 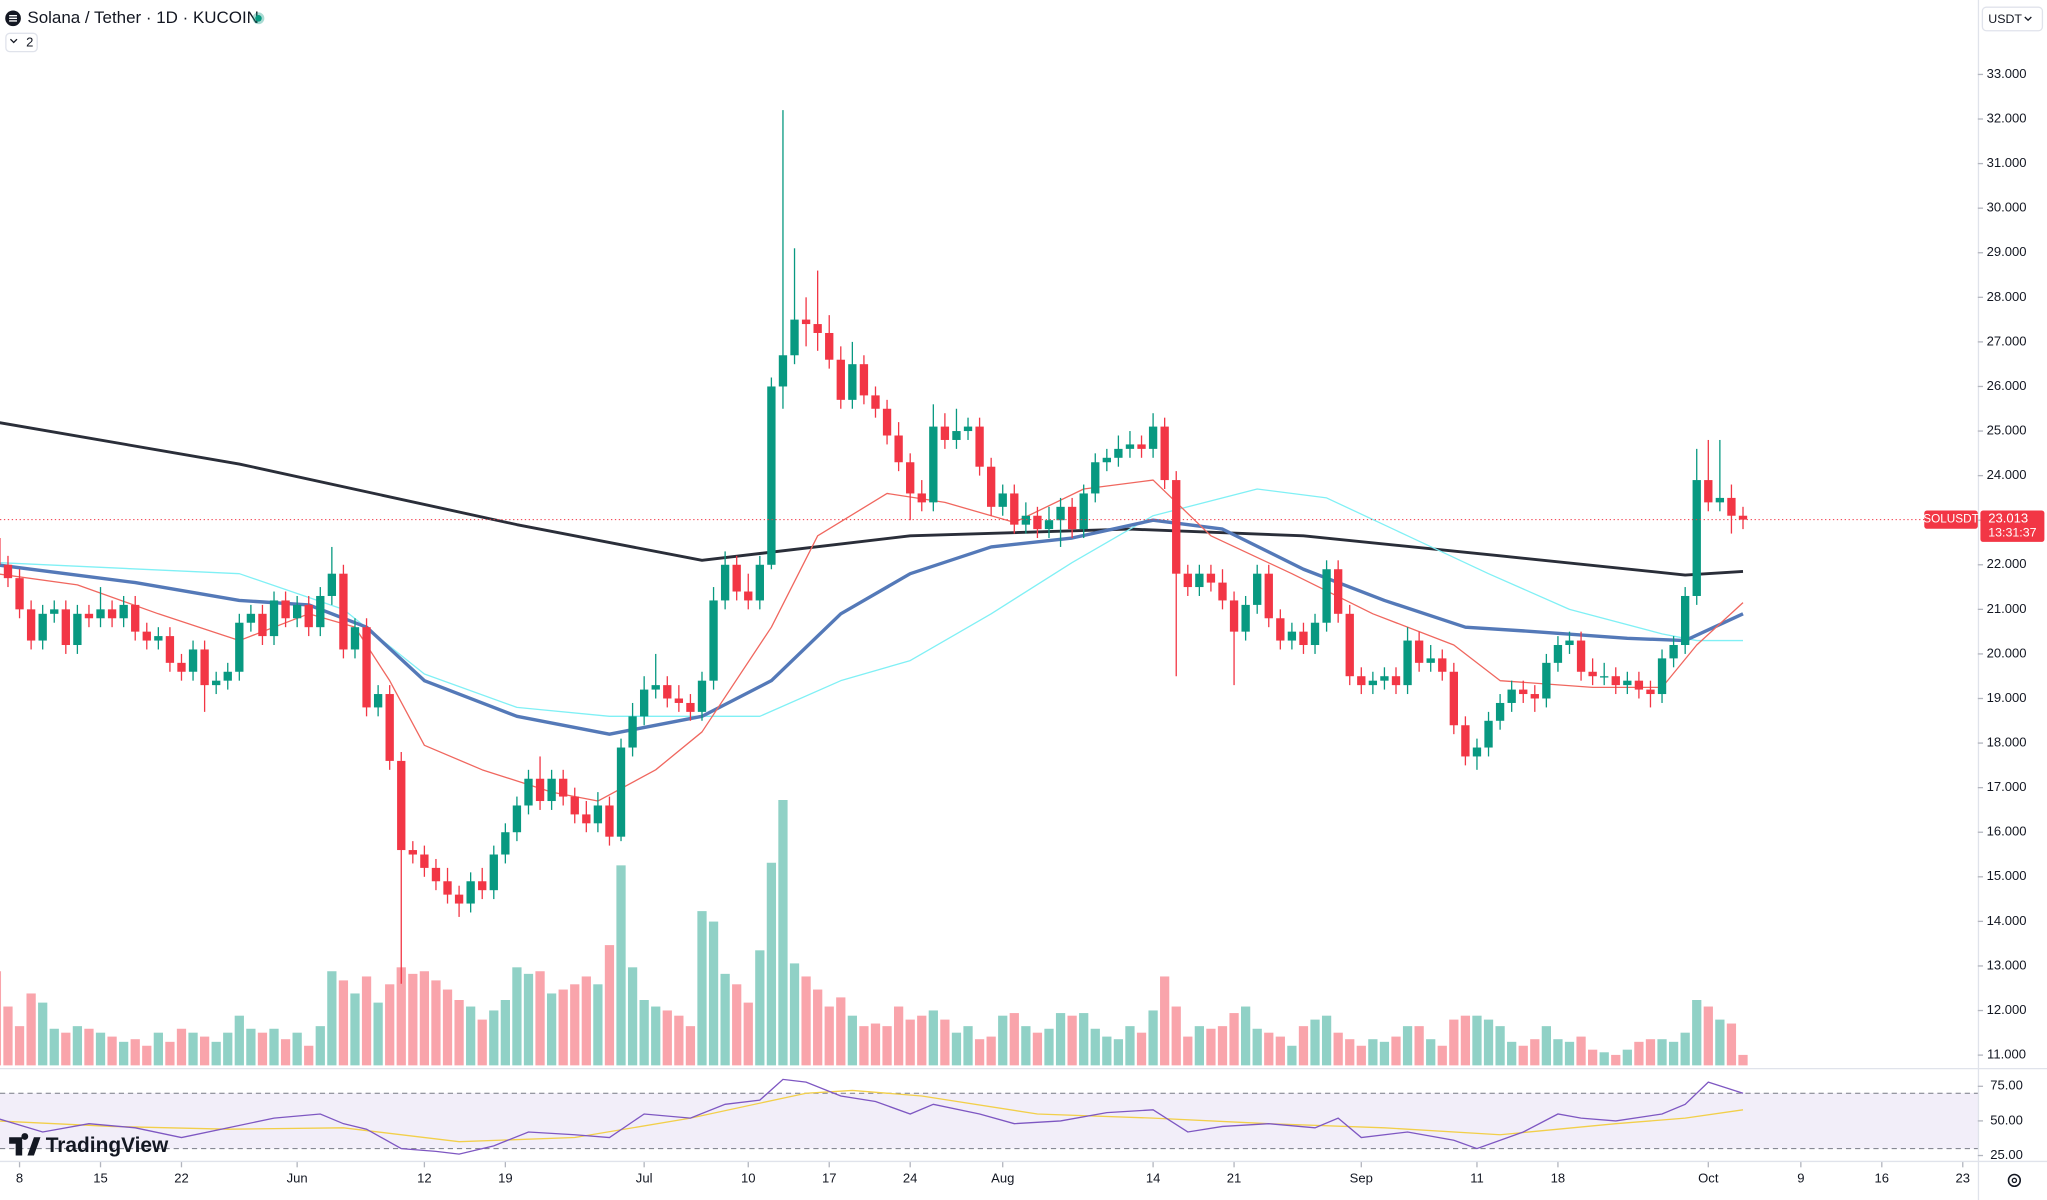 I want to click on settings-button, so click(x=2014, y=1180).